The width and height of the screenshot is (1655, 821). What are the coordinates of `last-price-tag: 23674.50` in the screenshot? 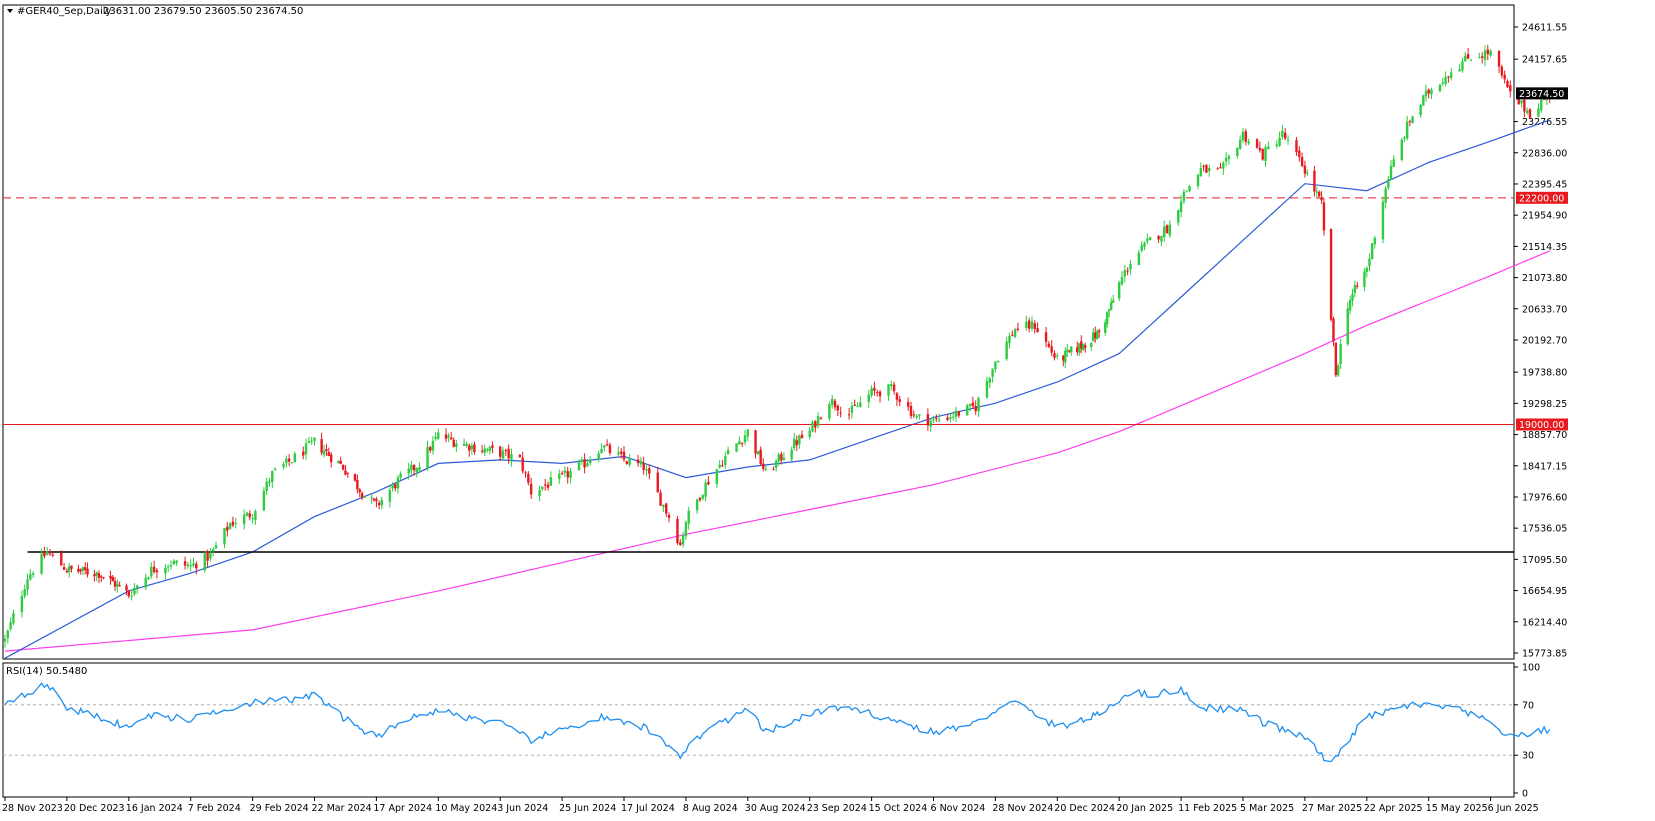 It's located at (1541, 94).